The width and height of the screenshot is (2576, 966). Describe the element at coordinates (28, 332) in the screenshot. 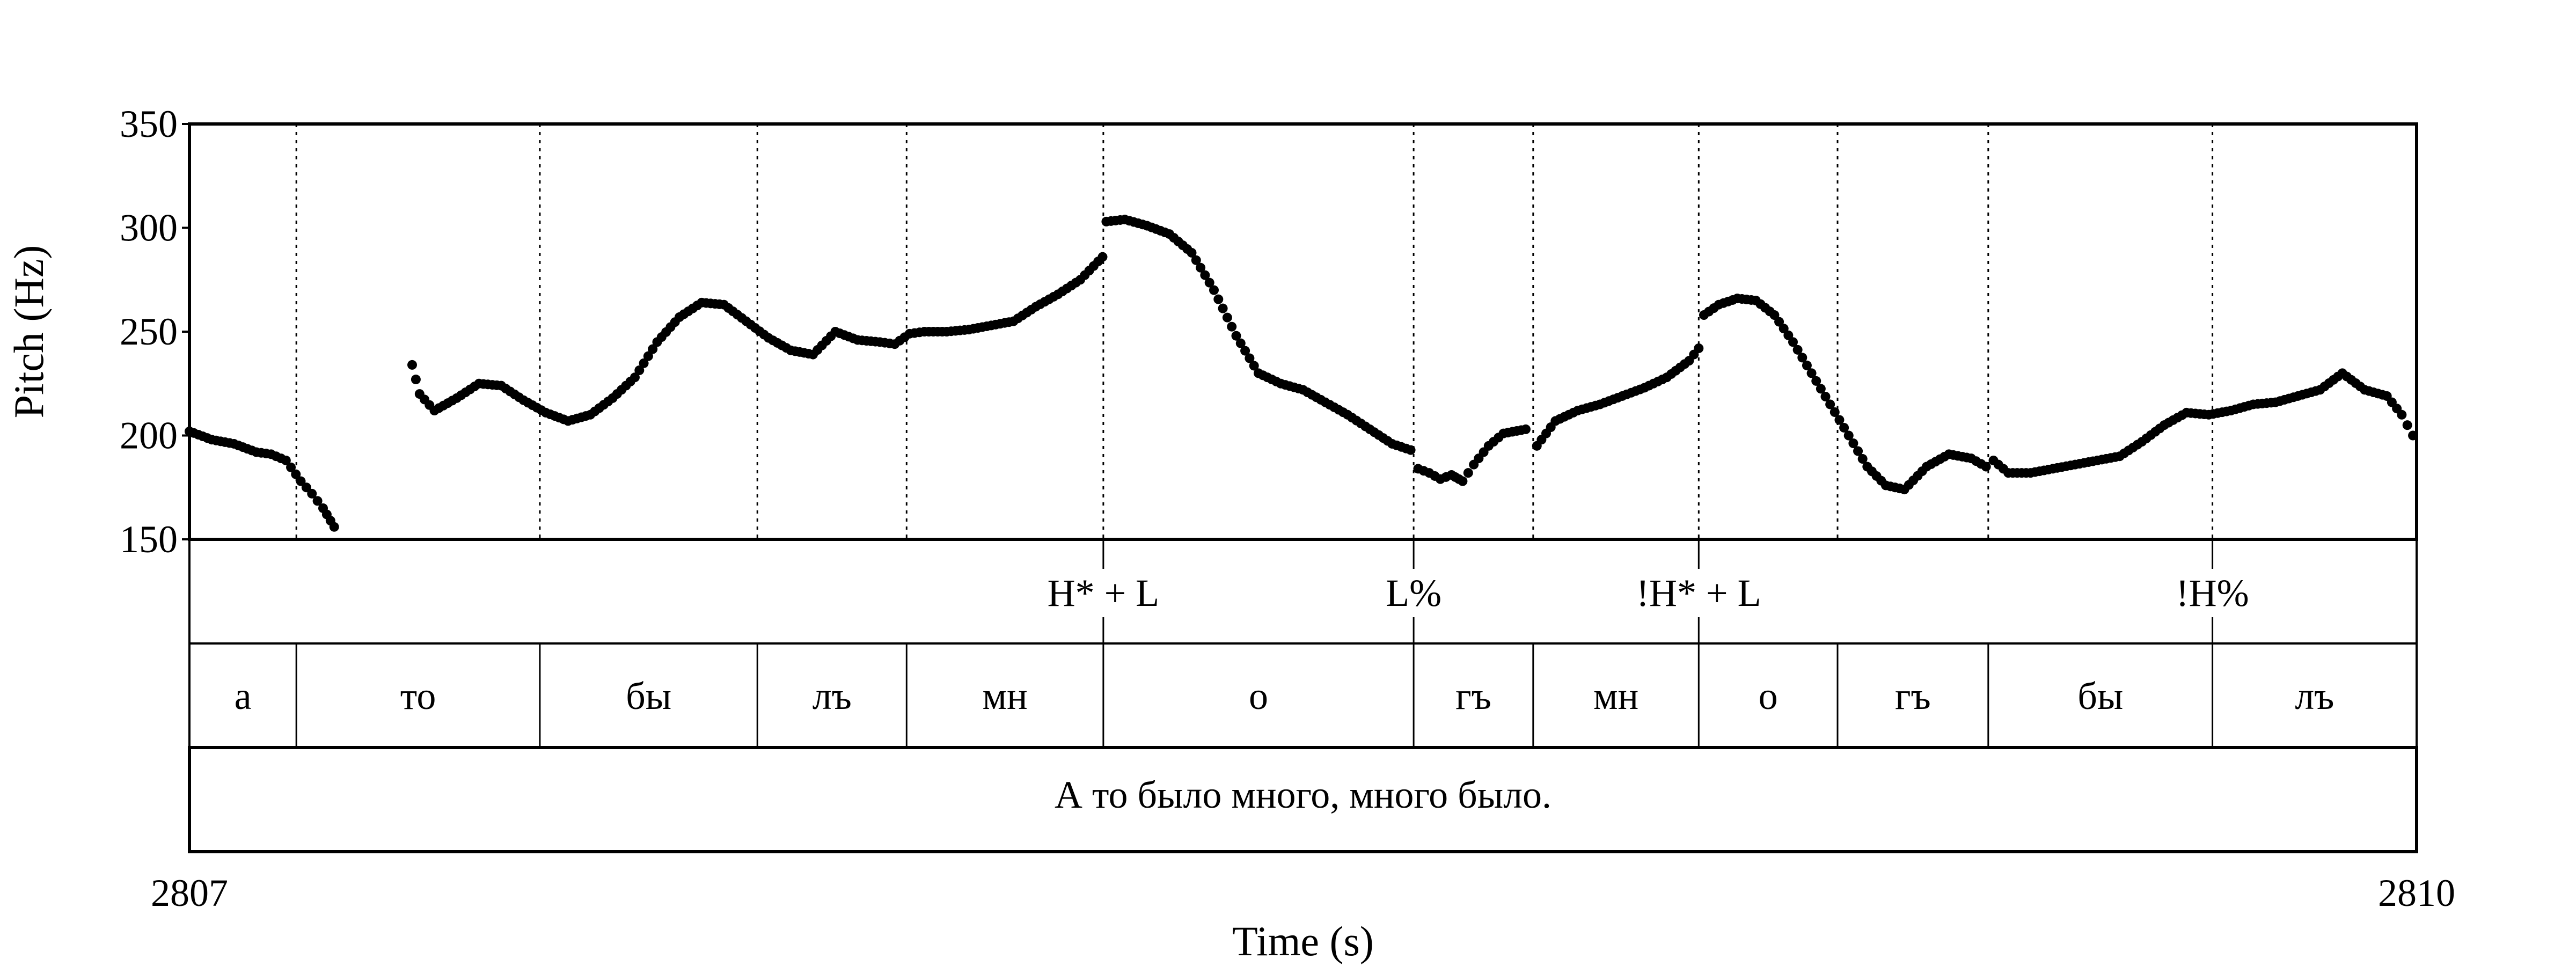

I see `y-axis-label: Pitch (Hz)` at that location.